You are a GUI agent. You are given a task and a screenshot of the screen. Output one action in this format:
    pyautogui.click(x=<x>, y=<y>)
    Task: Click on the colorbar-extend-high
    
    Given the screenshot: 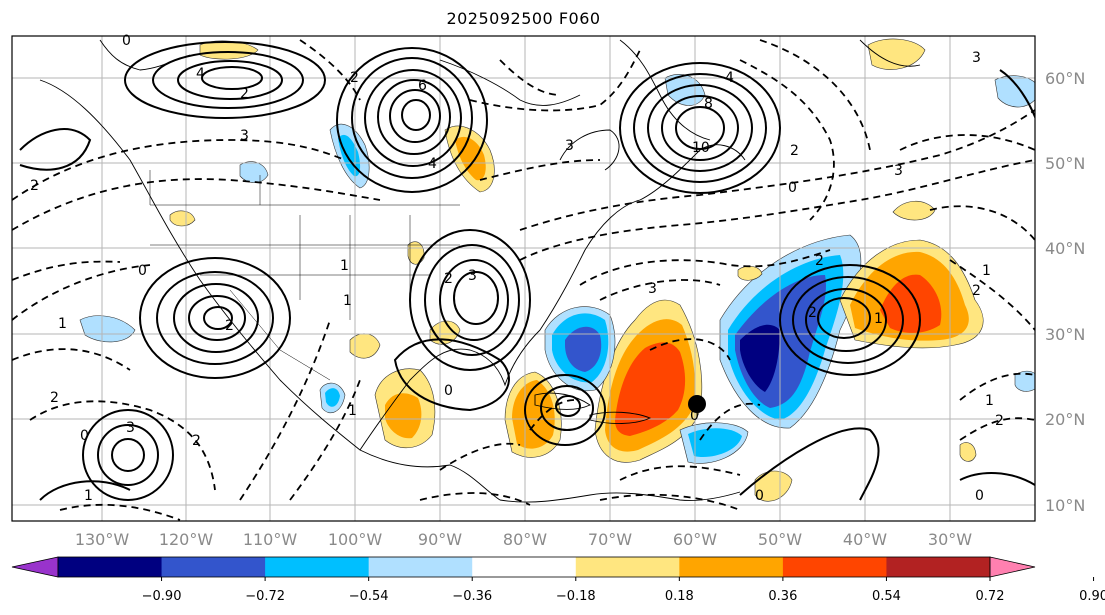 What is the action you would take?
    pyautogui.click(x=1012, y=567)
    